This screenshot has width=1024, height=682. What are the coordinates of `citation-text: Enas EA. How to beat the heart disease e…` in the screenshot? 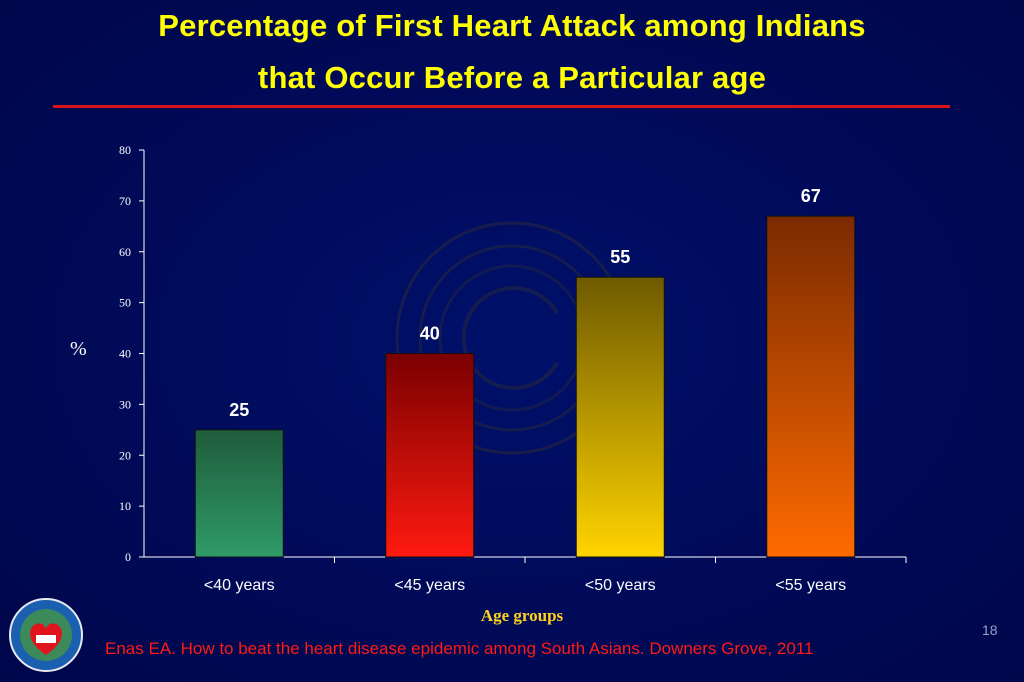 It's located at (459, 648).